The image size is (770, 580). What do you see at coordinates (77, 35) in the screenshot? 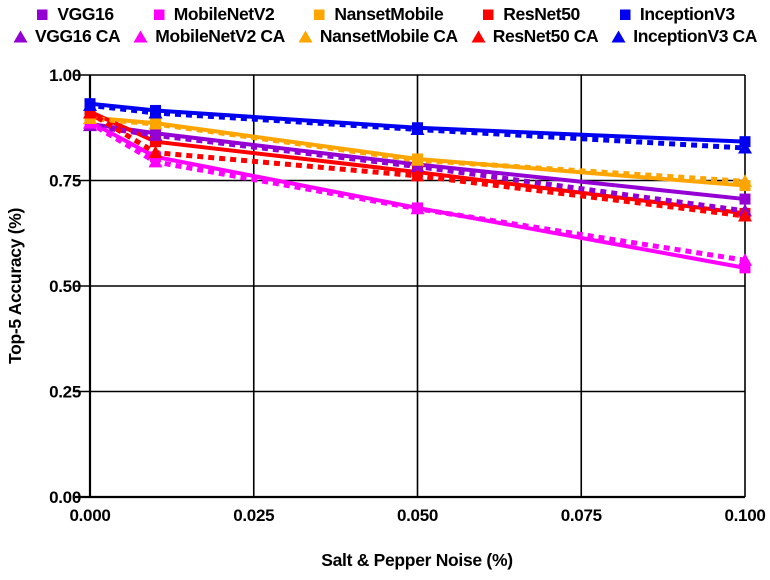
I see `legend-item-label: VGG16 CA` at bounding box center [77, 35].